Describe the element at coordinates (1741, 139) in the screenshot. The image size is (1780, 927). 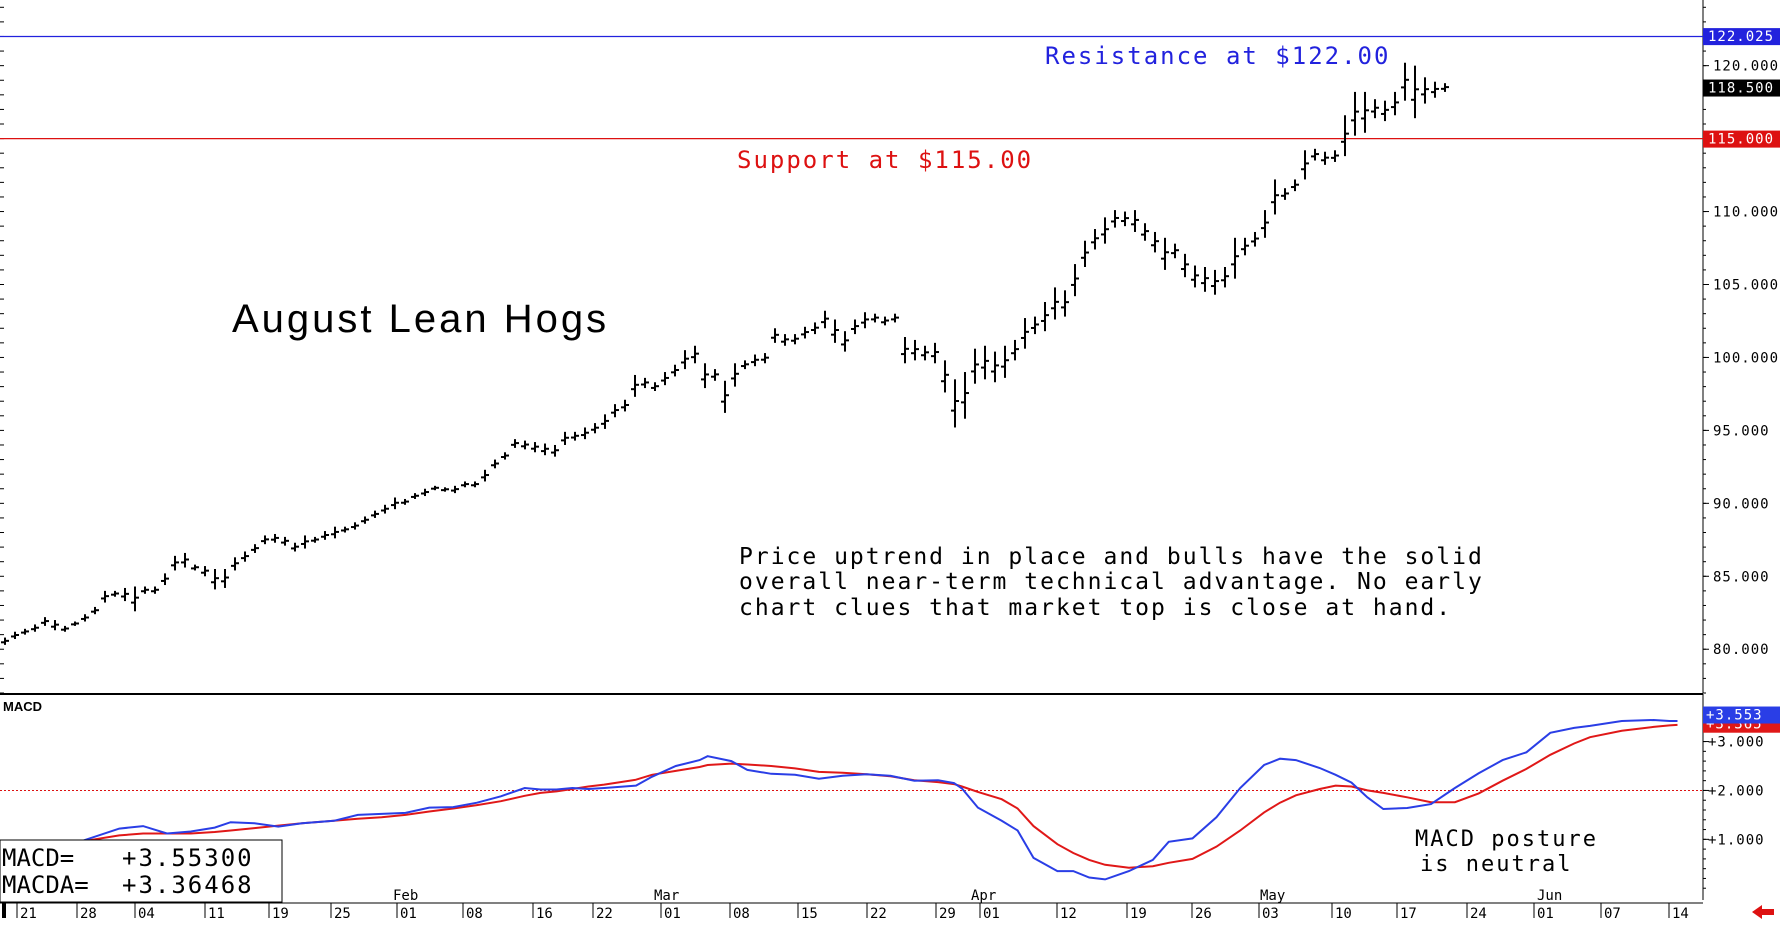
I see `support-price-tag: 115.000` at that location.